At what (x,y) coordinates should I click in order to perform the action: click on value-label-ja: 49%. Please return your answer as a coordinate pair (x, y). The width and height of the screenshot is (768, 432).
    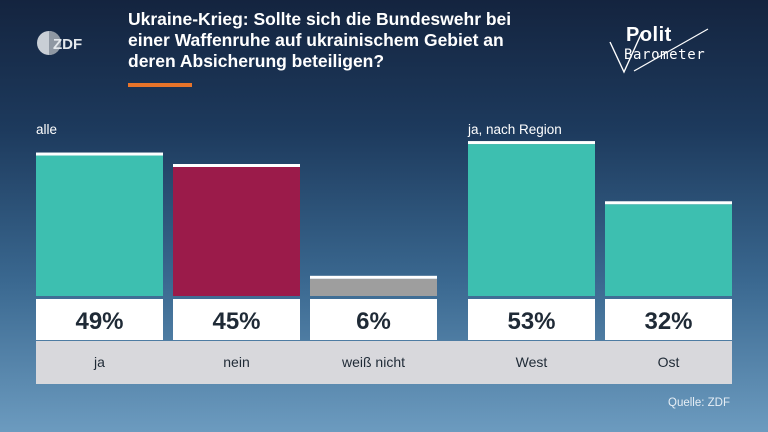
    Looking at the image, I should click on (99, 321).